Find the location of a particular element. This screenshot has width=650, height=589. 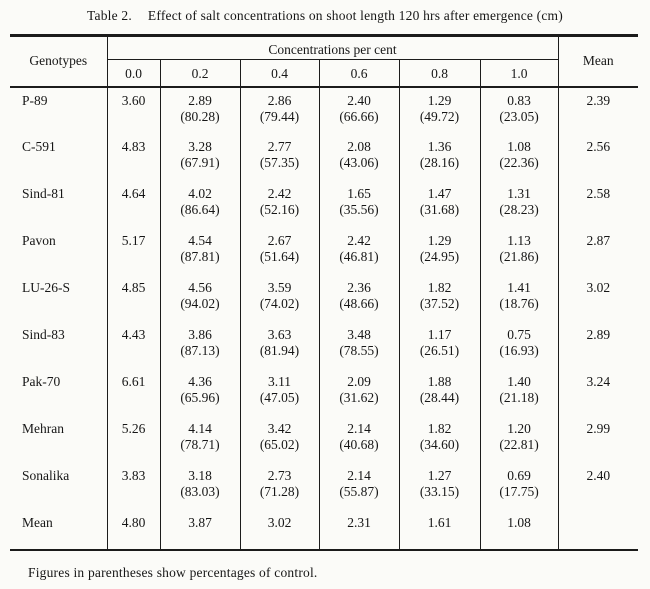

cell-percentage: (16.93) is located at coordinates (519, 350).